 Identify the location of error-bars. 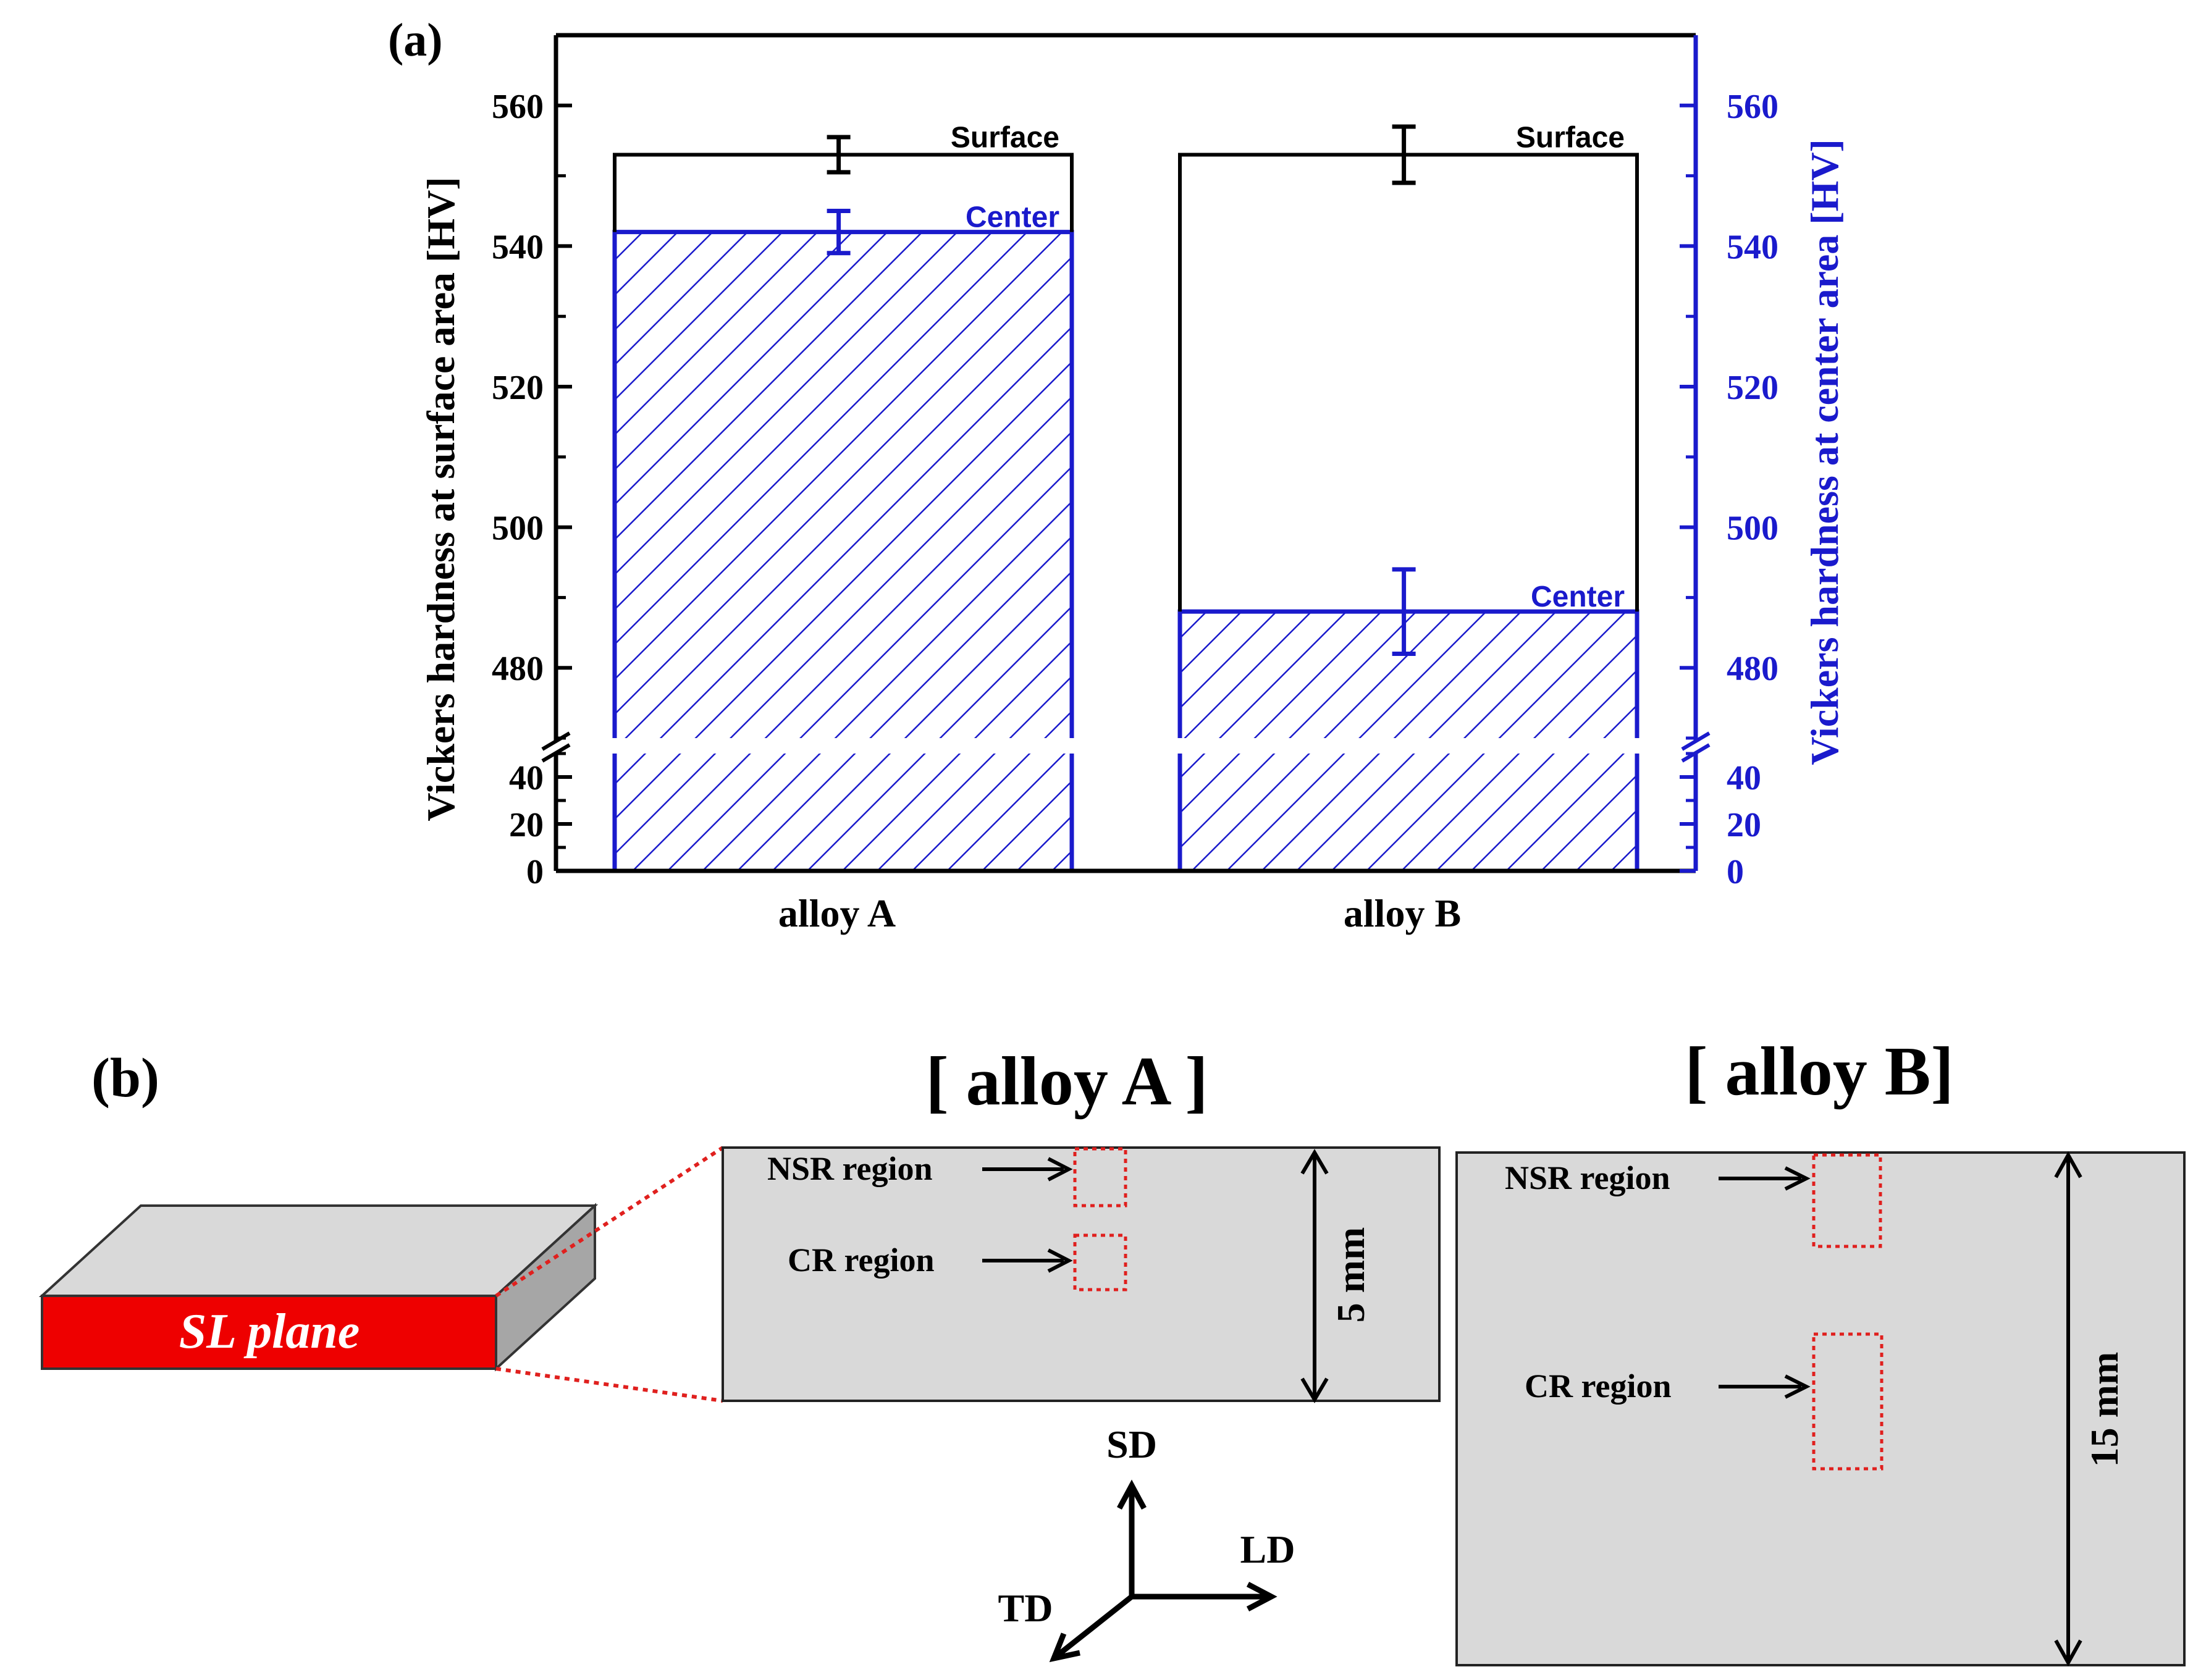
(1121, 390).